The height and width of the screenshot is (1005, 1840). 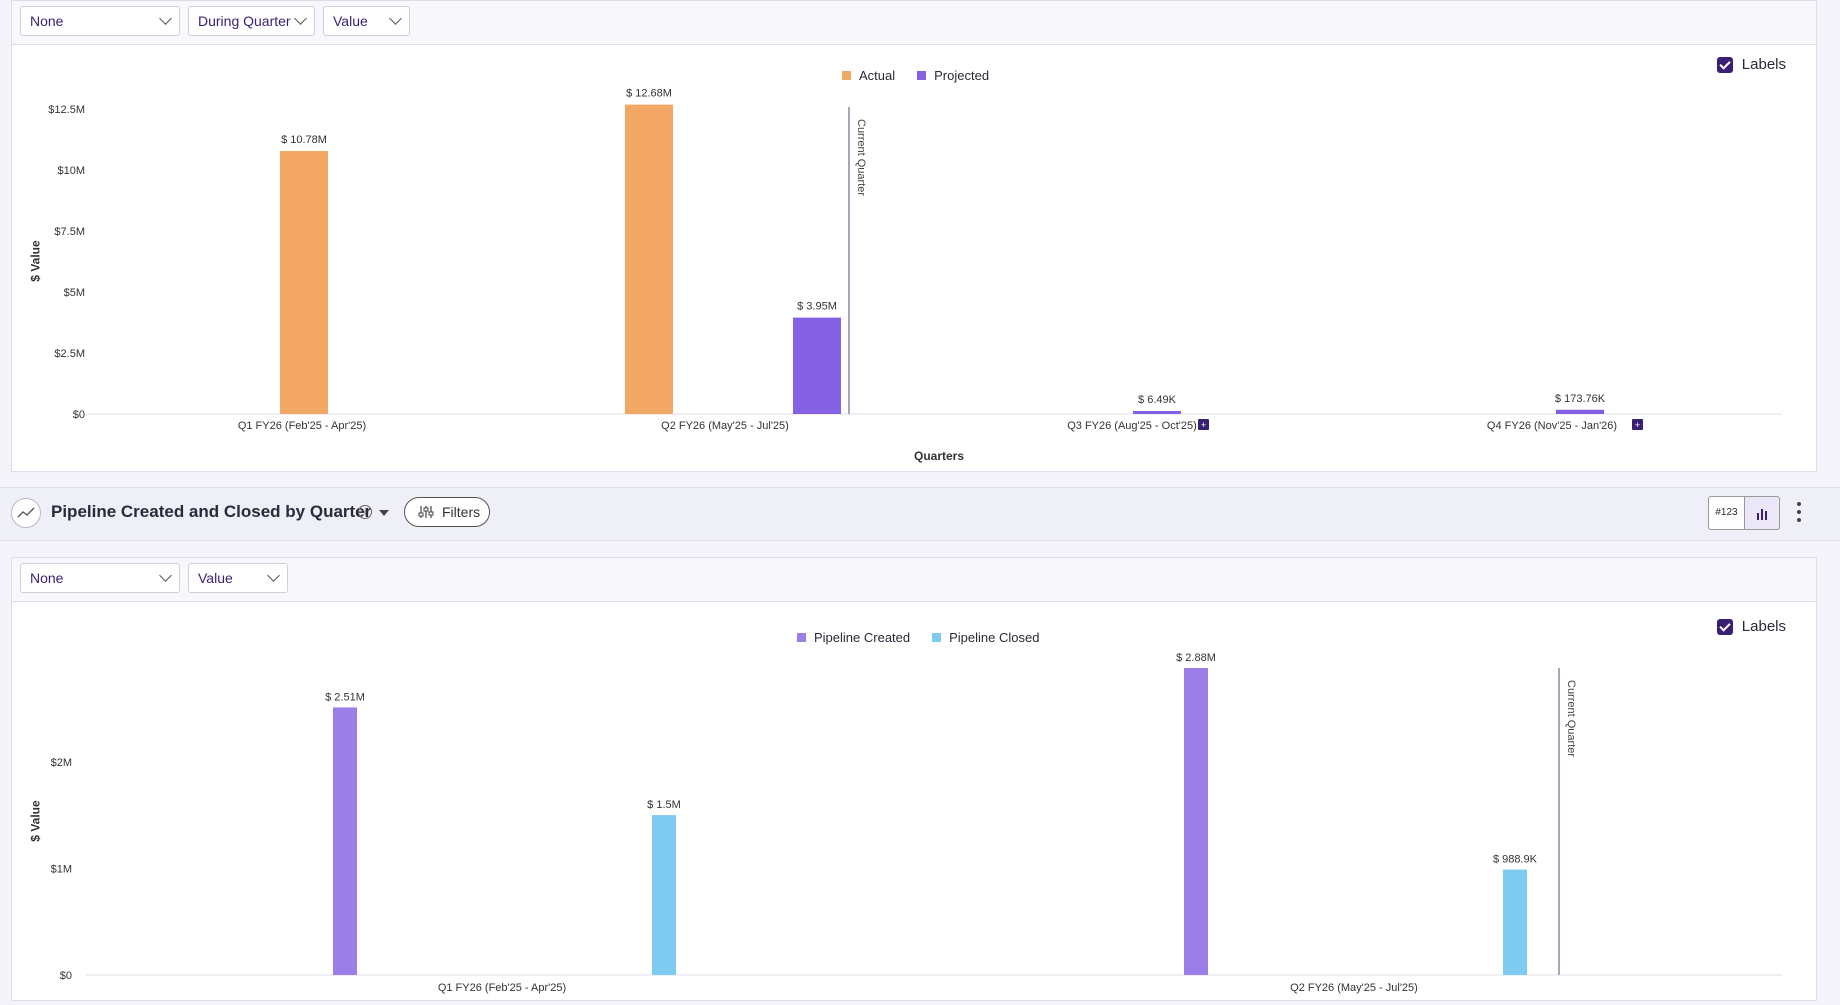 I want to click on chart1-legend: Actual Projected, so click(x=915, y=75).